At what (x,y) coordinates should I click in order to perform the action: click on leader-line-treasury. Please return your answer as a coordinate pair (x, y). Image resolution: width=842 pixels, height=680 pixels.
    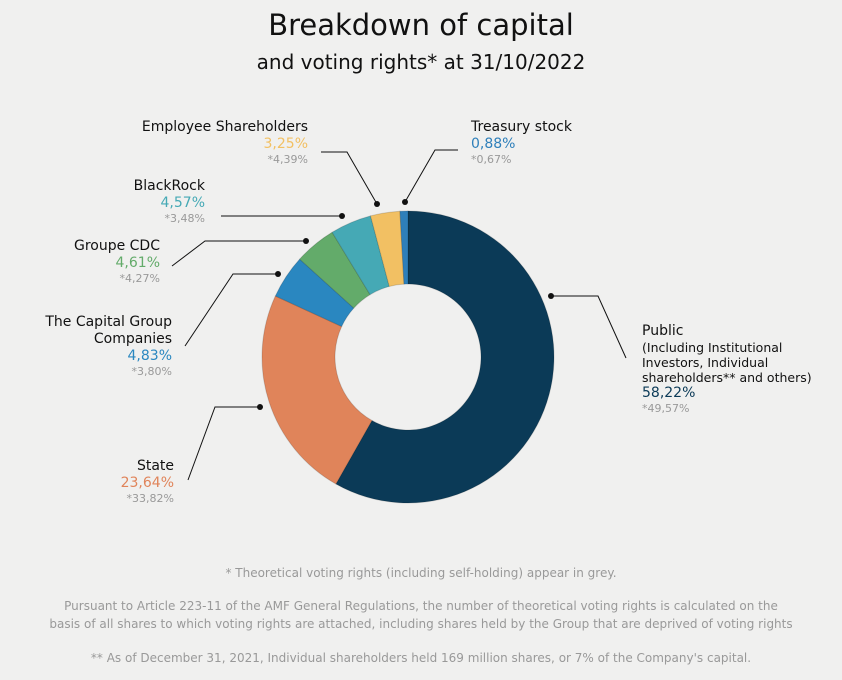
    Looking at the image, I should click on (431, 176).